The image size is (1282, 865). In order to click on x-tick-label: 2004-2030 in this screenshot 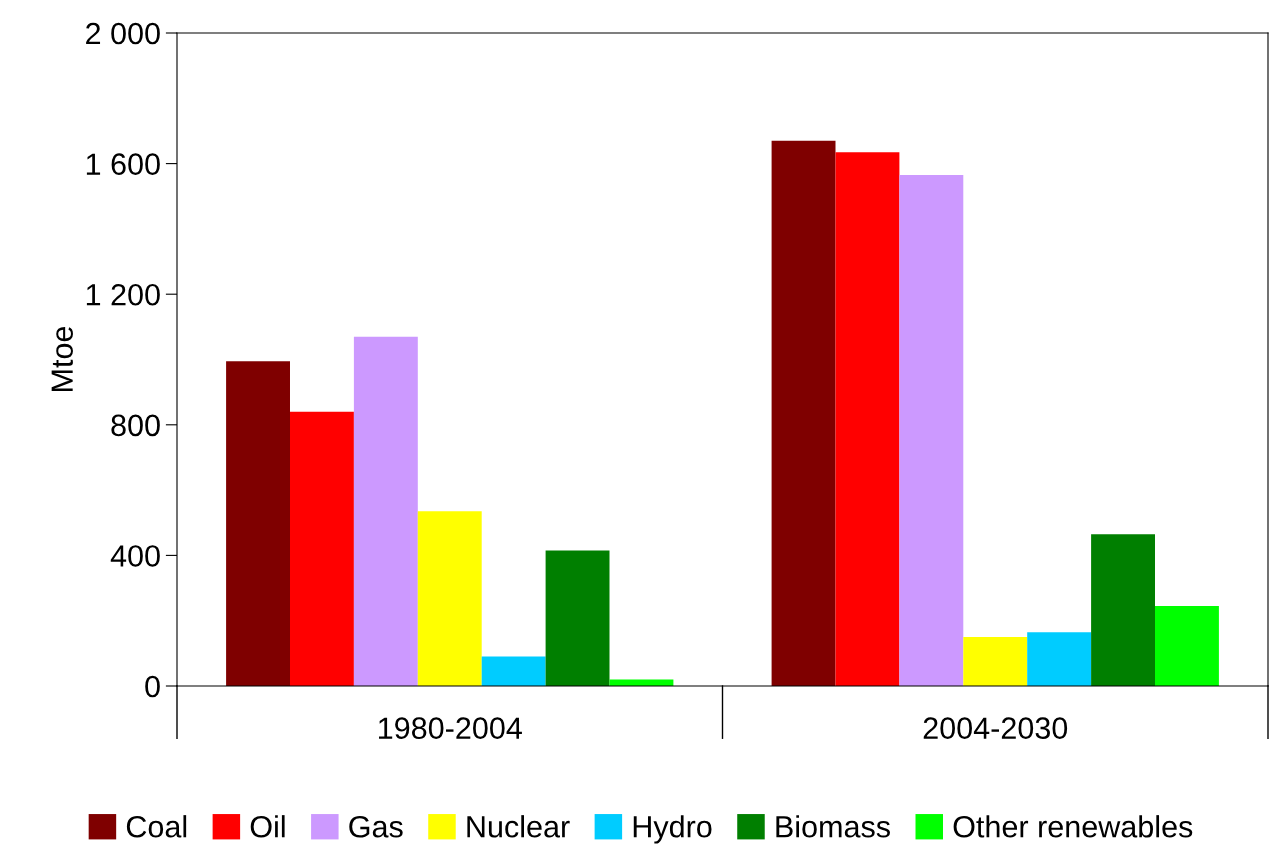, I will do `click(995, 728)`.